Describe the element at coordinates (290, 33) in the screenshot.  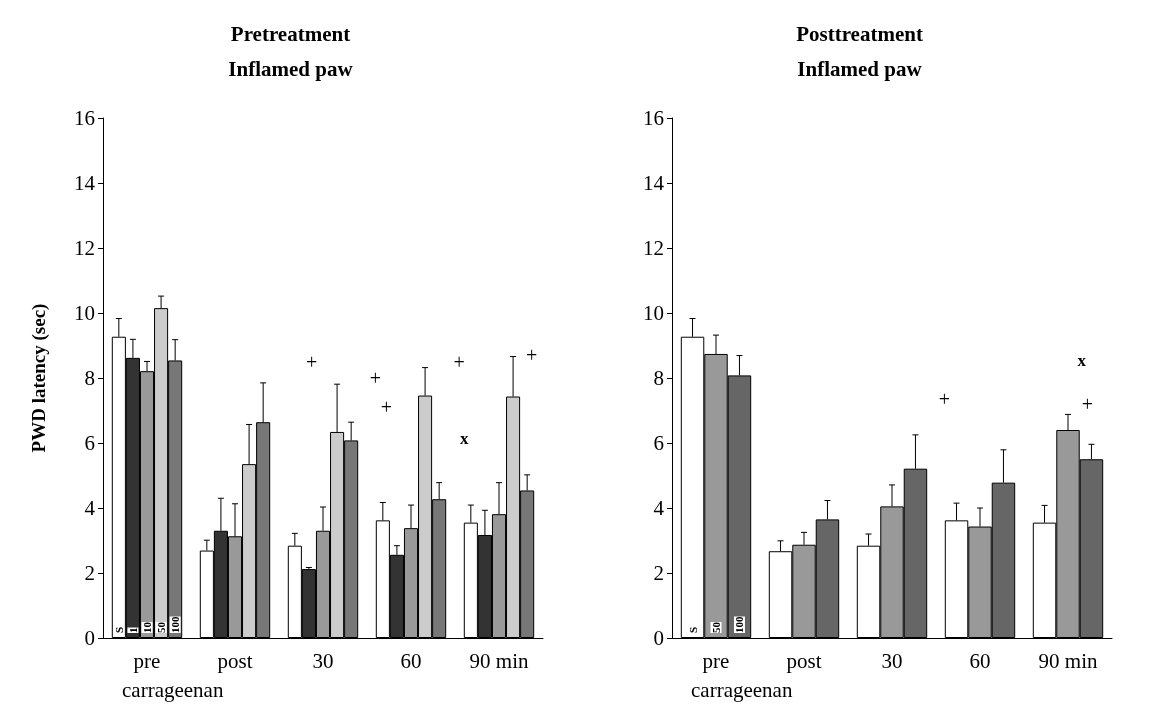
I see `chart-title: Pretreatment` at that location.